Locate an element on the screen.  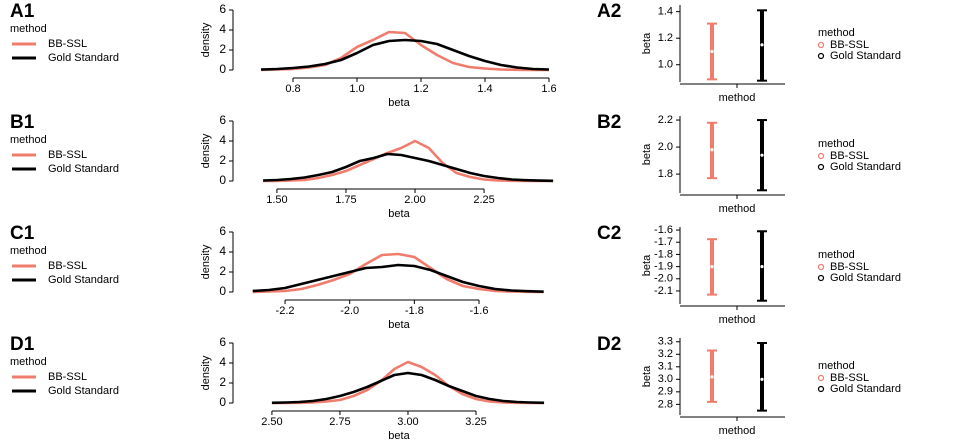
y-tick-label: 1.4 is located at coordinates (665, 12).